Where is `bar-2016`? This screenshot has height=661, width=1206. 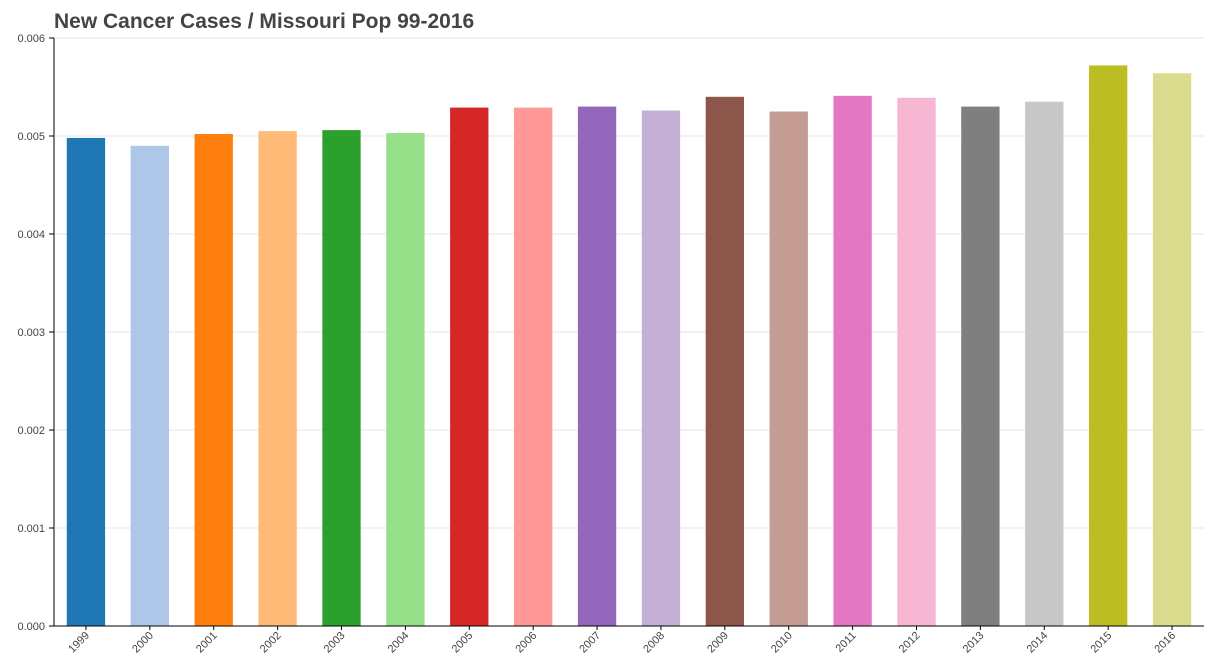
bar-2016 is located at coordinates (1172, 349).